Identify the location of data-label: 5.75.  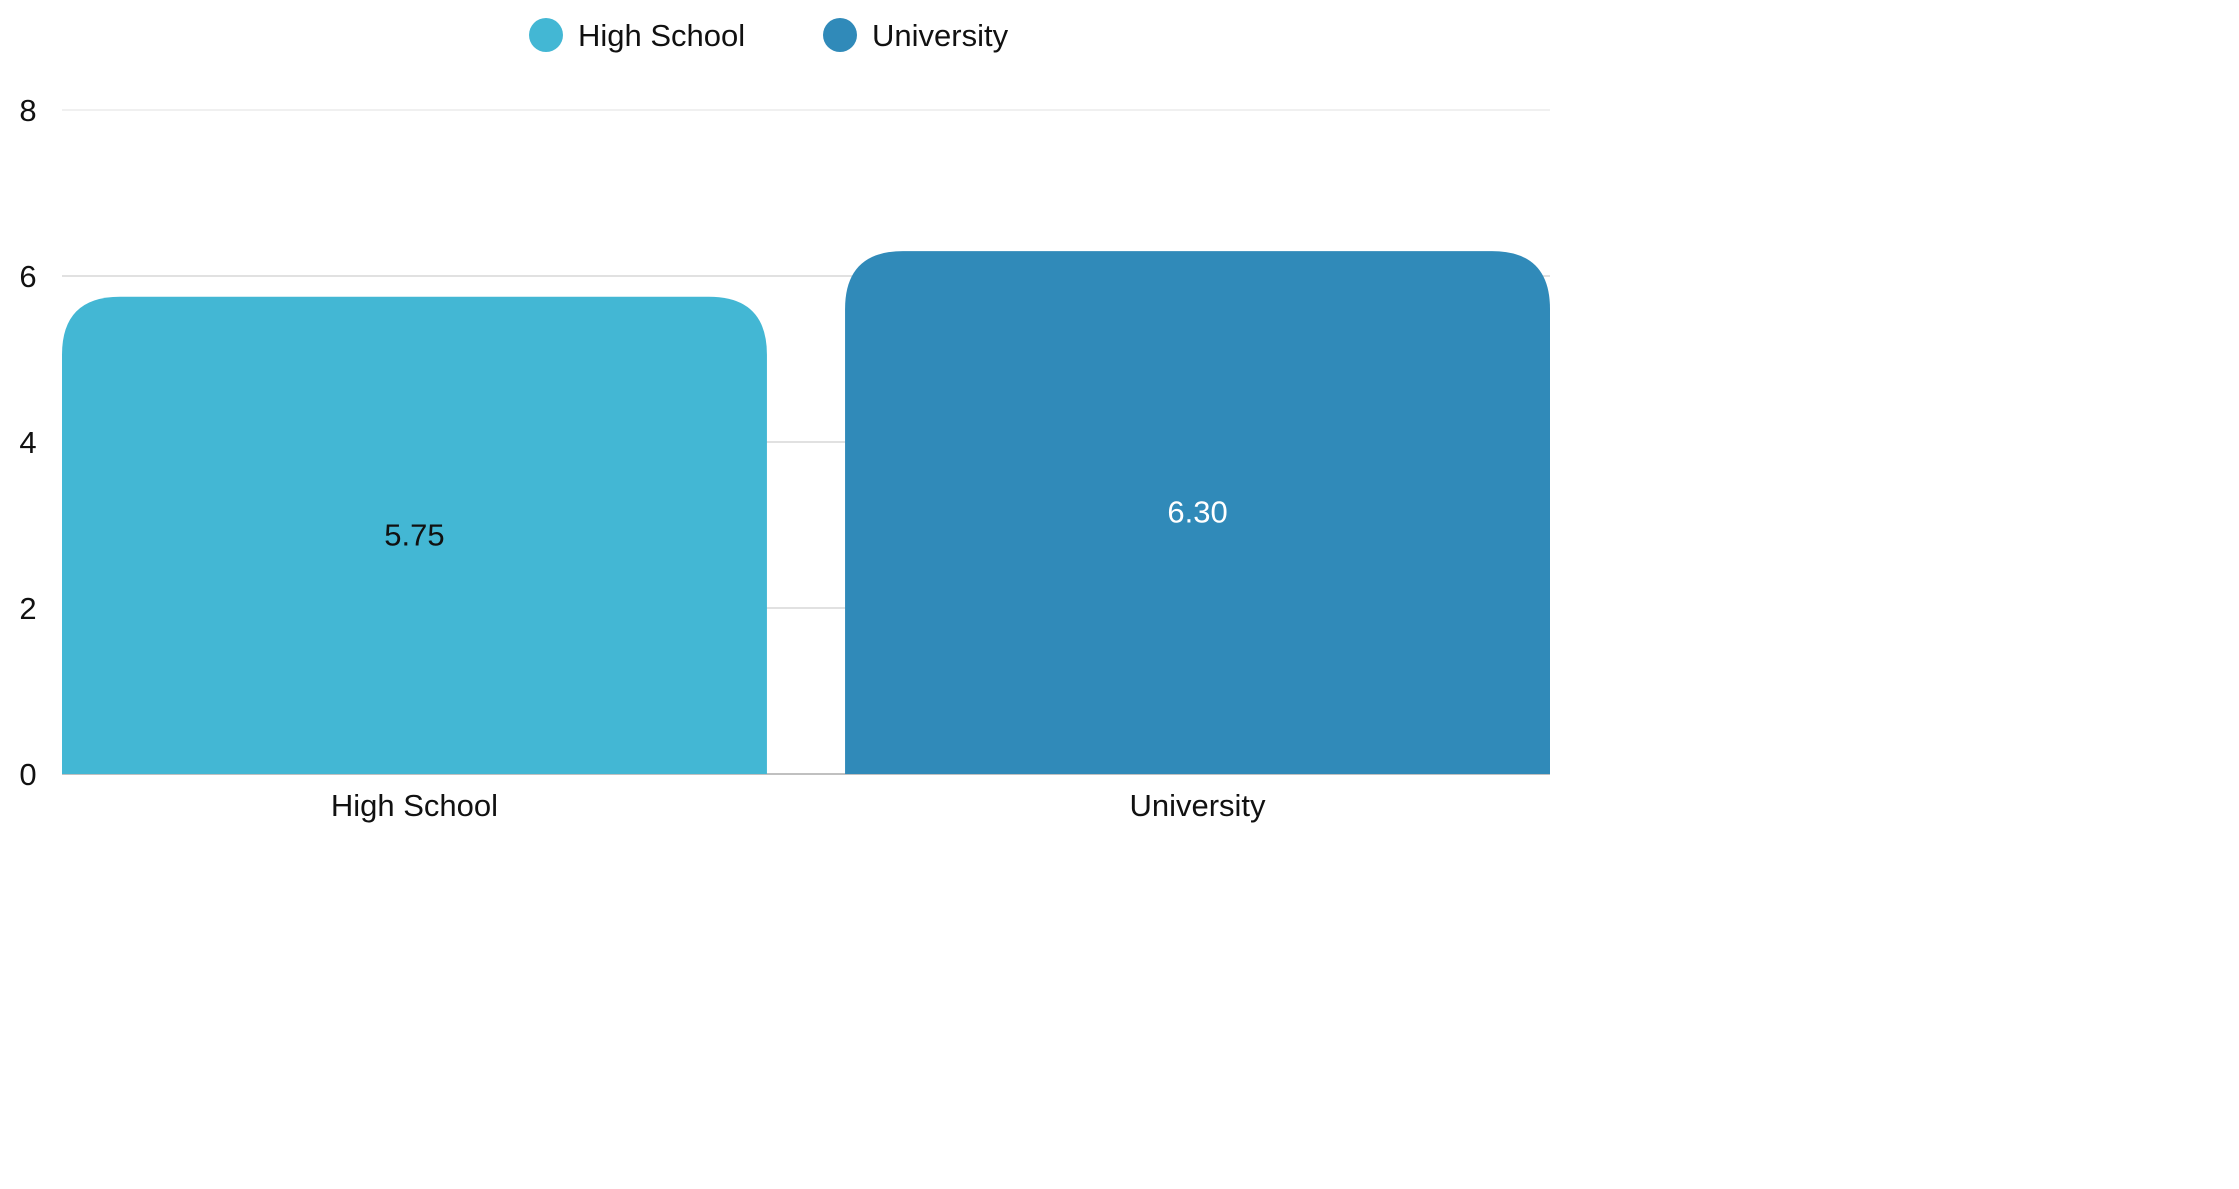
(414, 534).